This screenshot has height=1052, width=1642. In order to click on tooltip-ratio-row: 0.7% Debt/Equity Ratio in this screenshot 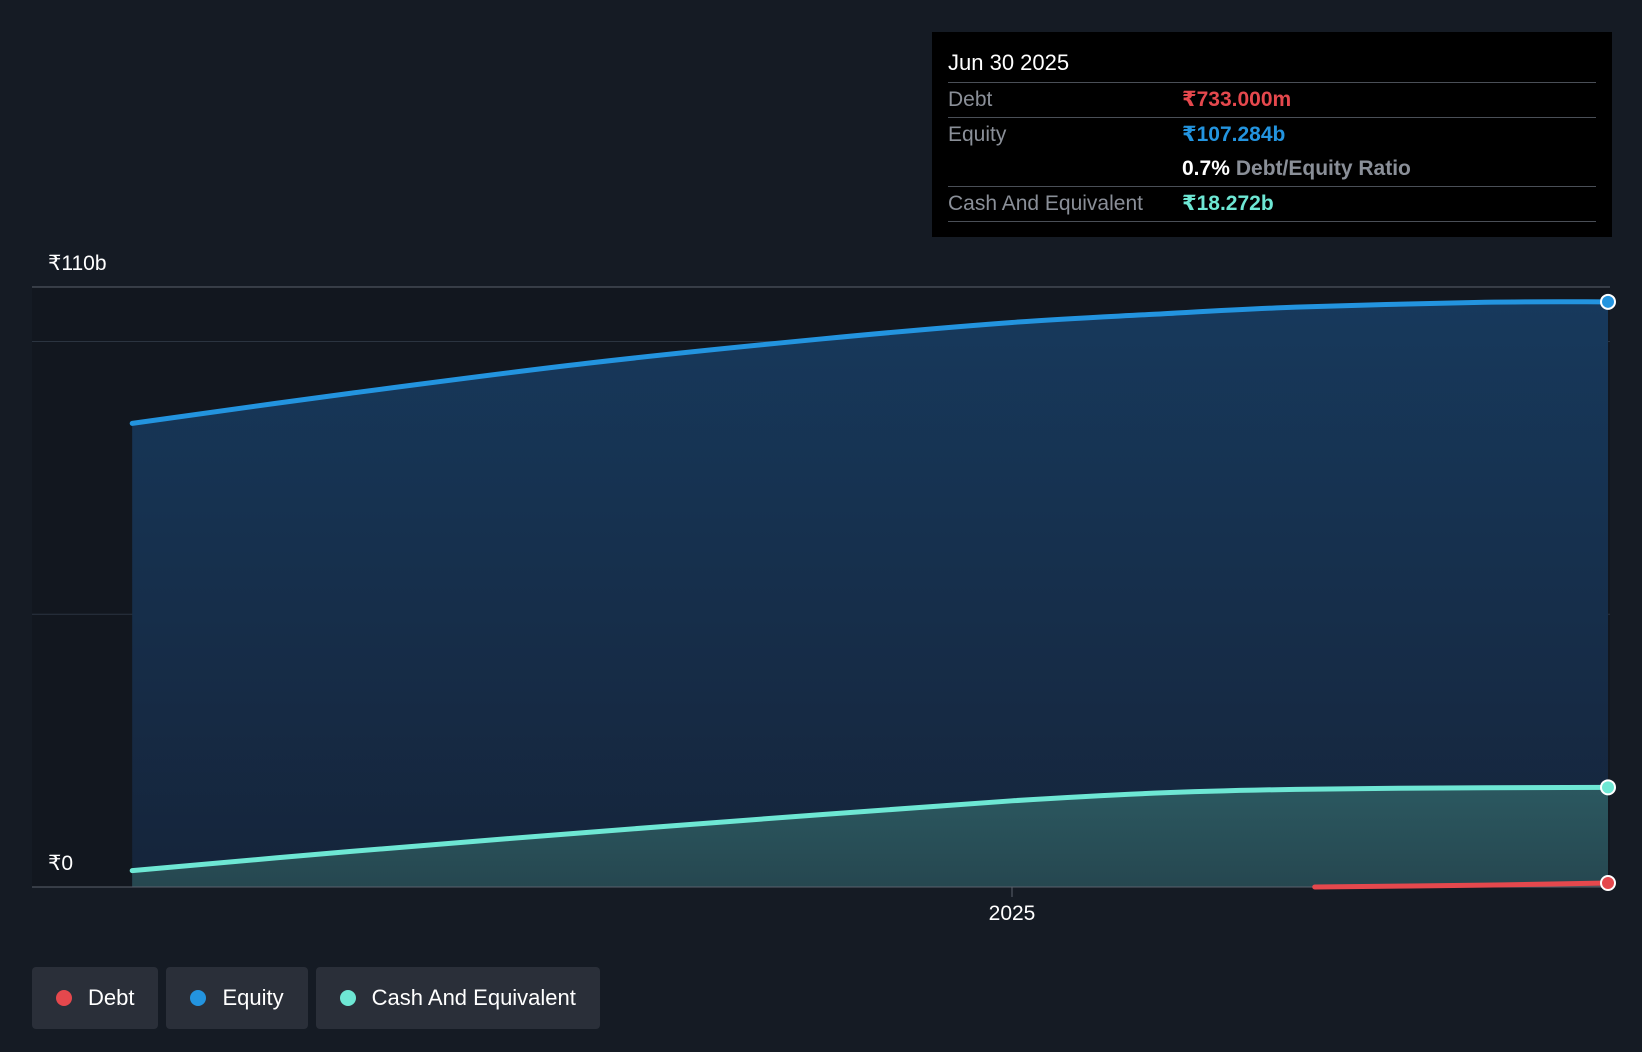, I will do `click(1272, 169)`.